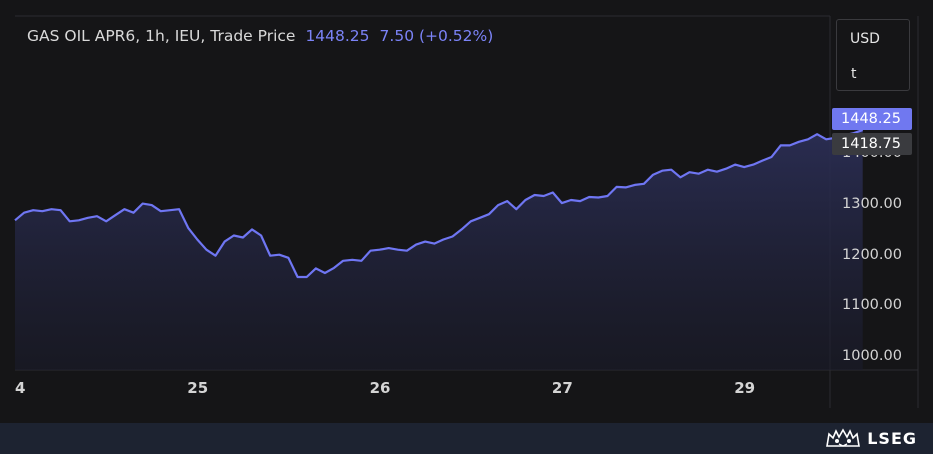 The image size is (933, 454). Describe the element at coordinates (854, 74) in the screenshot. I see `unit-label: t` at that location.